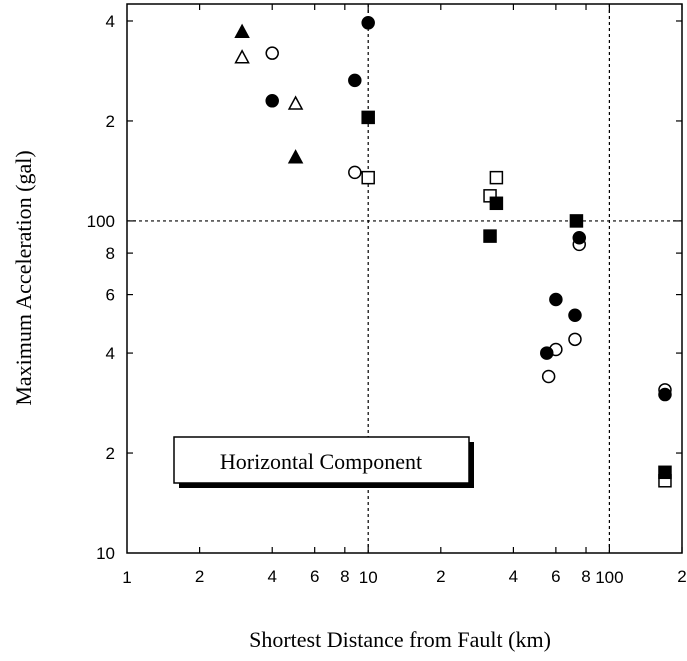  Describe the element at coordinates (110, 295) in the screenshot. I see `y-tick-label: 6` at that location.